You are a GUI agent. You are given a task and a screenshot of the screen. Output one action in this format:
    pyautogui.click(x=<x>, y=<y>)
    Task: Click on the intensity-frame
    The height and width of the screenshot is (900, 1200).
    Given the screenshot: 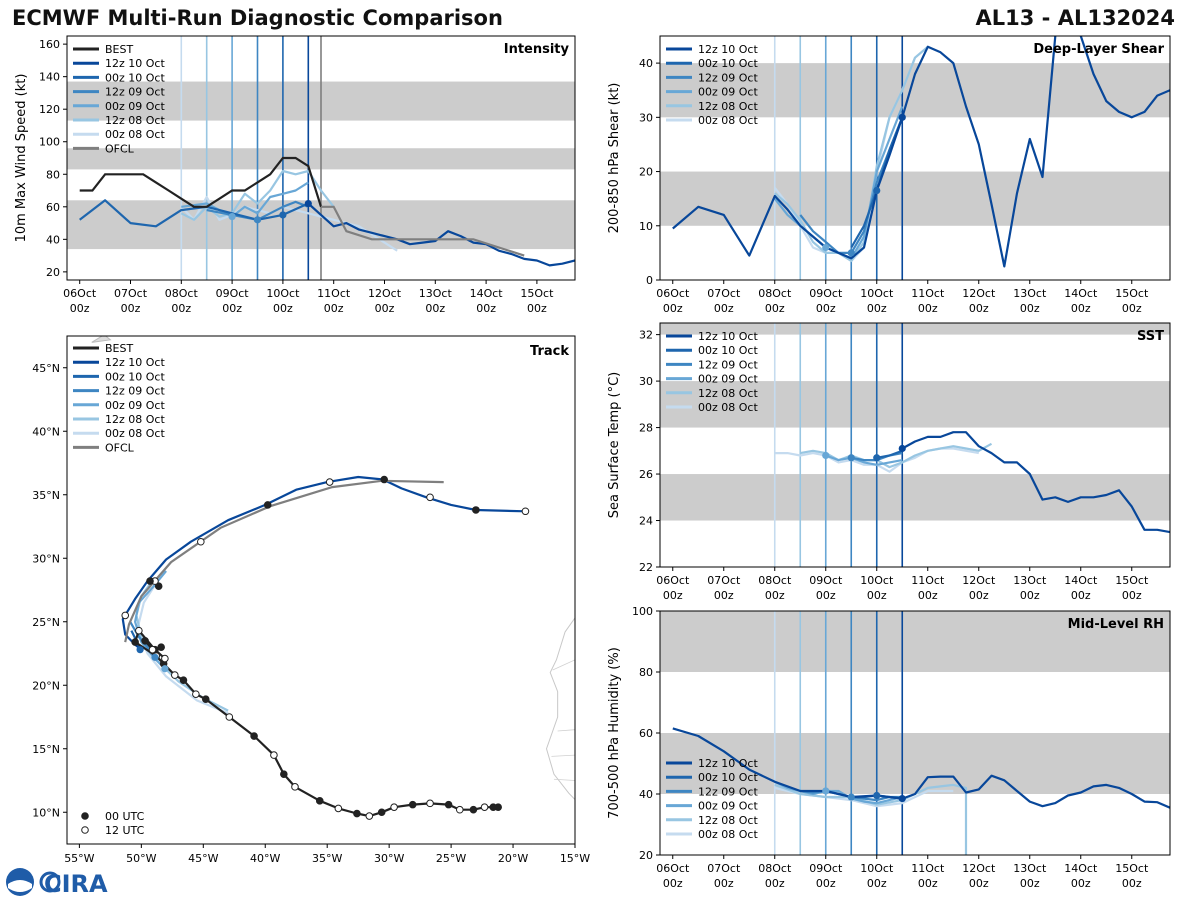 What is the action you would take?
    pyautogui.click(x=321, y=158)
    